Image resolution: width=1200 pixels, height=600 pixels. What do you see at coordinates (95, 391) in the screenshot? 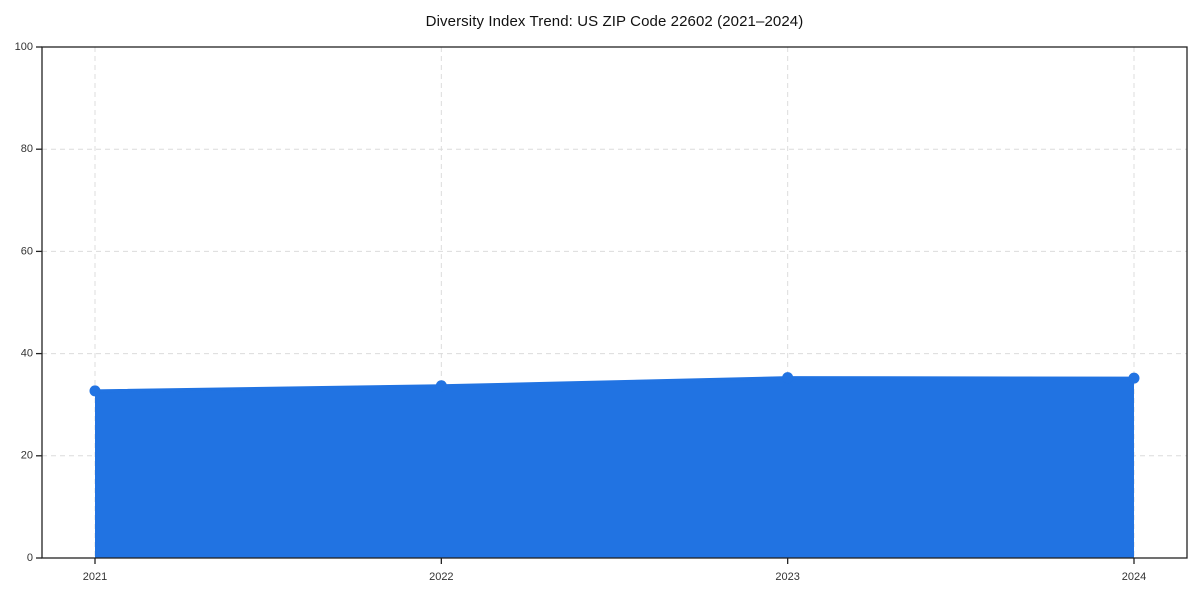
I see `data-point-2021` at bounding box center [95, 391].